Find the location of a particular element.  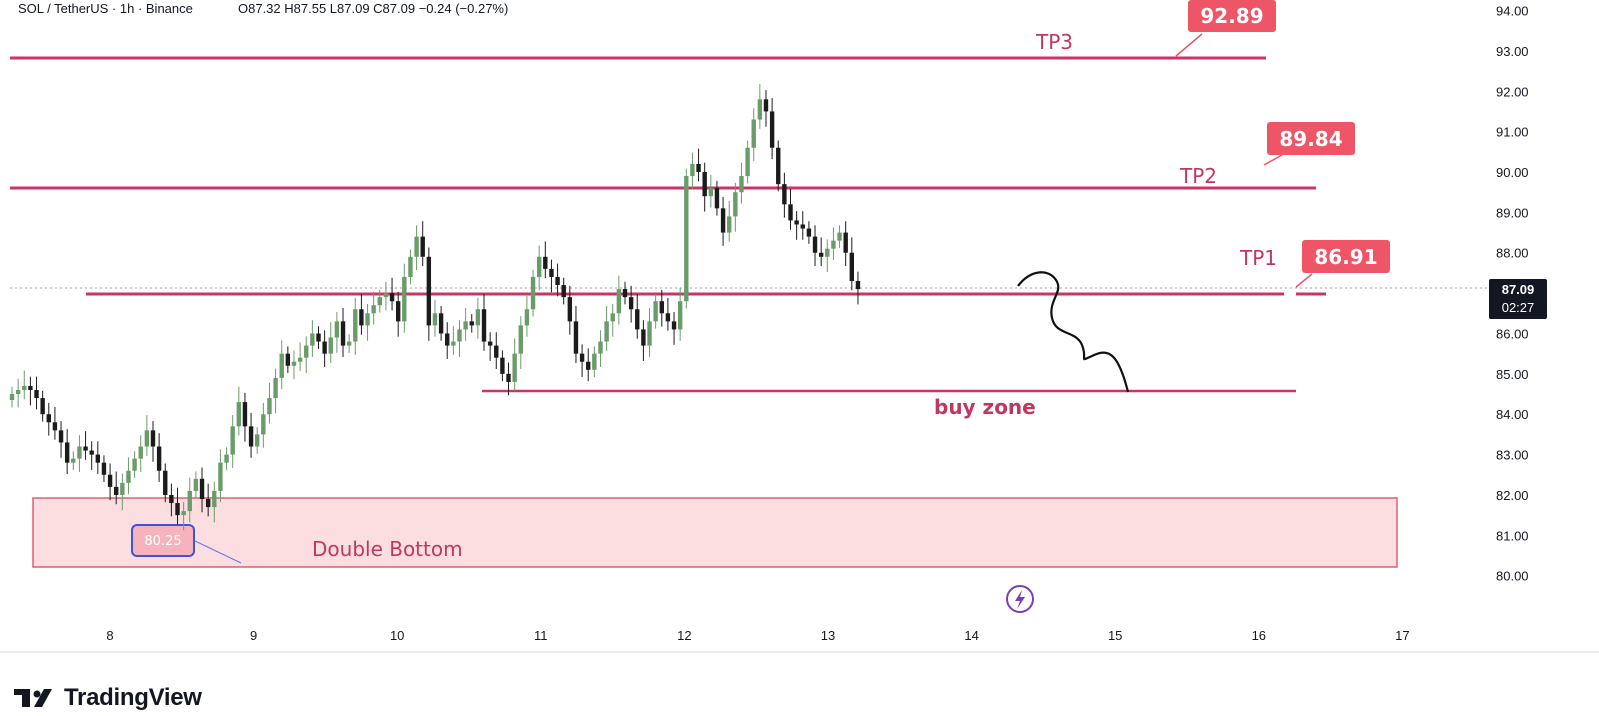

time-tick-label: 12 is located at coordinates (684, 635).